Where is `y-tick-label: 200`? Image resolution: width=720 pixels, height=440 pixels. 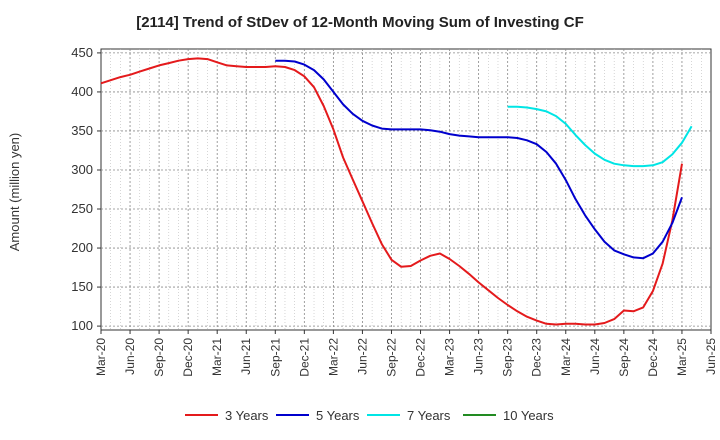
y-tick-label: 200 is located at coordinates (82, 247).